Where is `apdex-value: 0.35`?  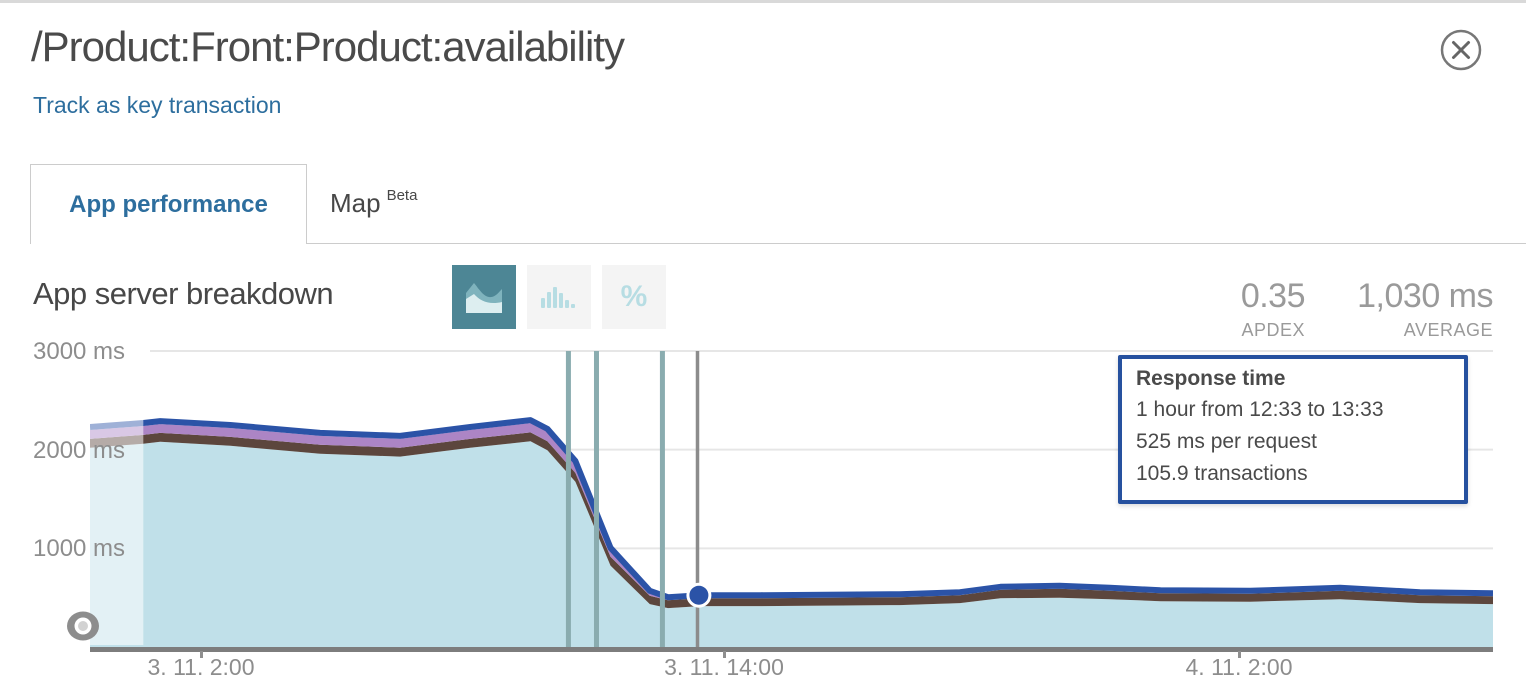 apdex-value: 0.35 is located at coordinates (1273, 296).